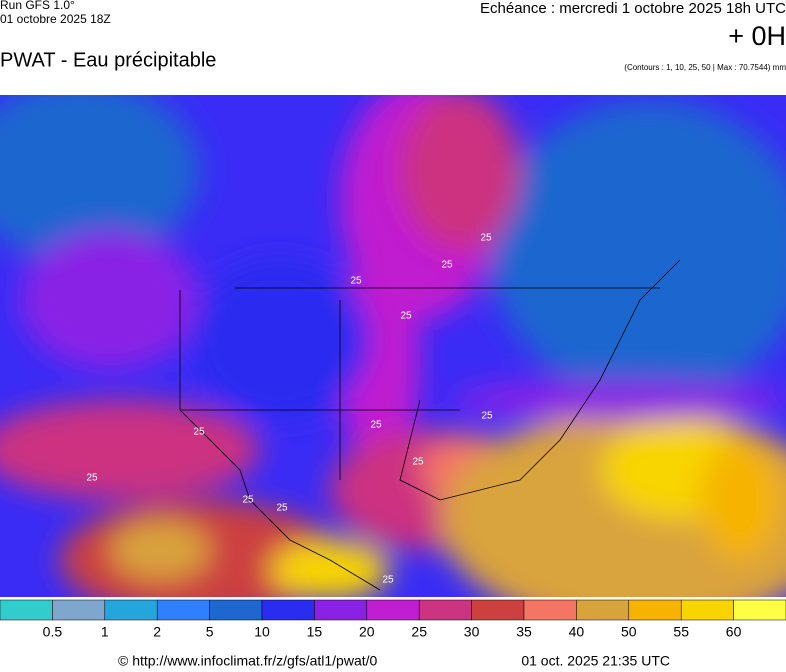 The width and height of the screenshot is (786, 672). I want to click on legend: 0.5 1 2 5 10 15 20 25 30 35 40 50 55 60, so click(393, 619).